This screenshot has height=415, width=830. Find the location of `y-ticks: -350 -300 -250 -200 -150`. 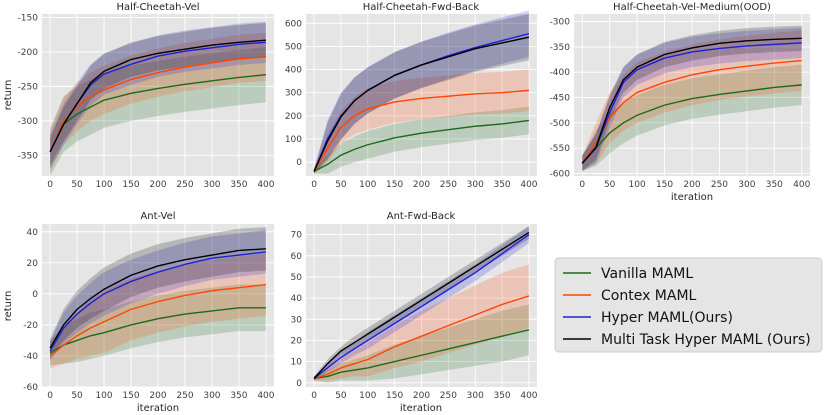

y-ticks: -350 -300 -250 -200 -150 is located at coordinates (28, 87).